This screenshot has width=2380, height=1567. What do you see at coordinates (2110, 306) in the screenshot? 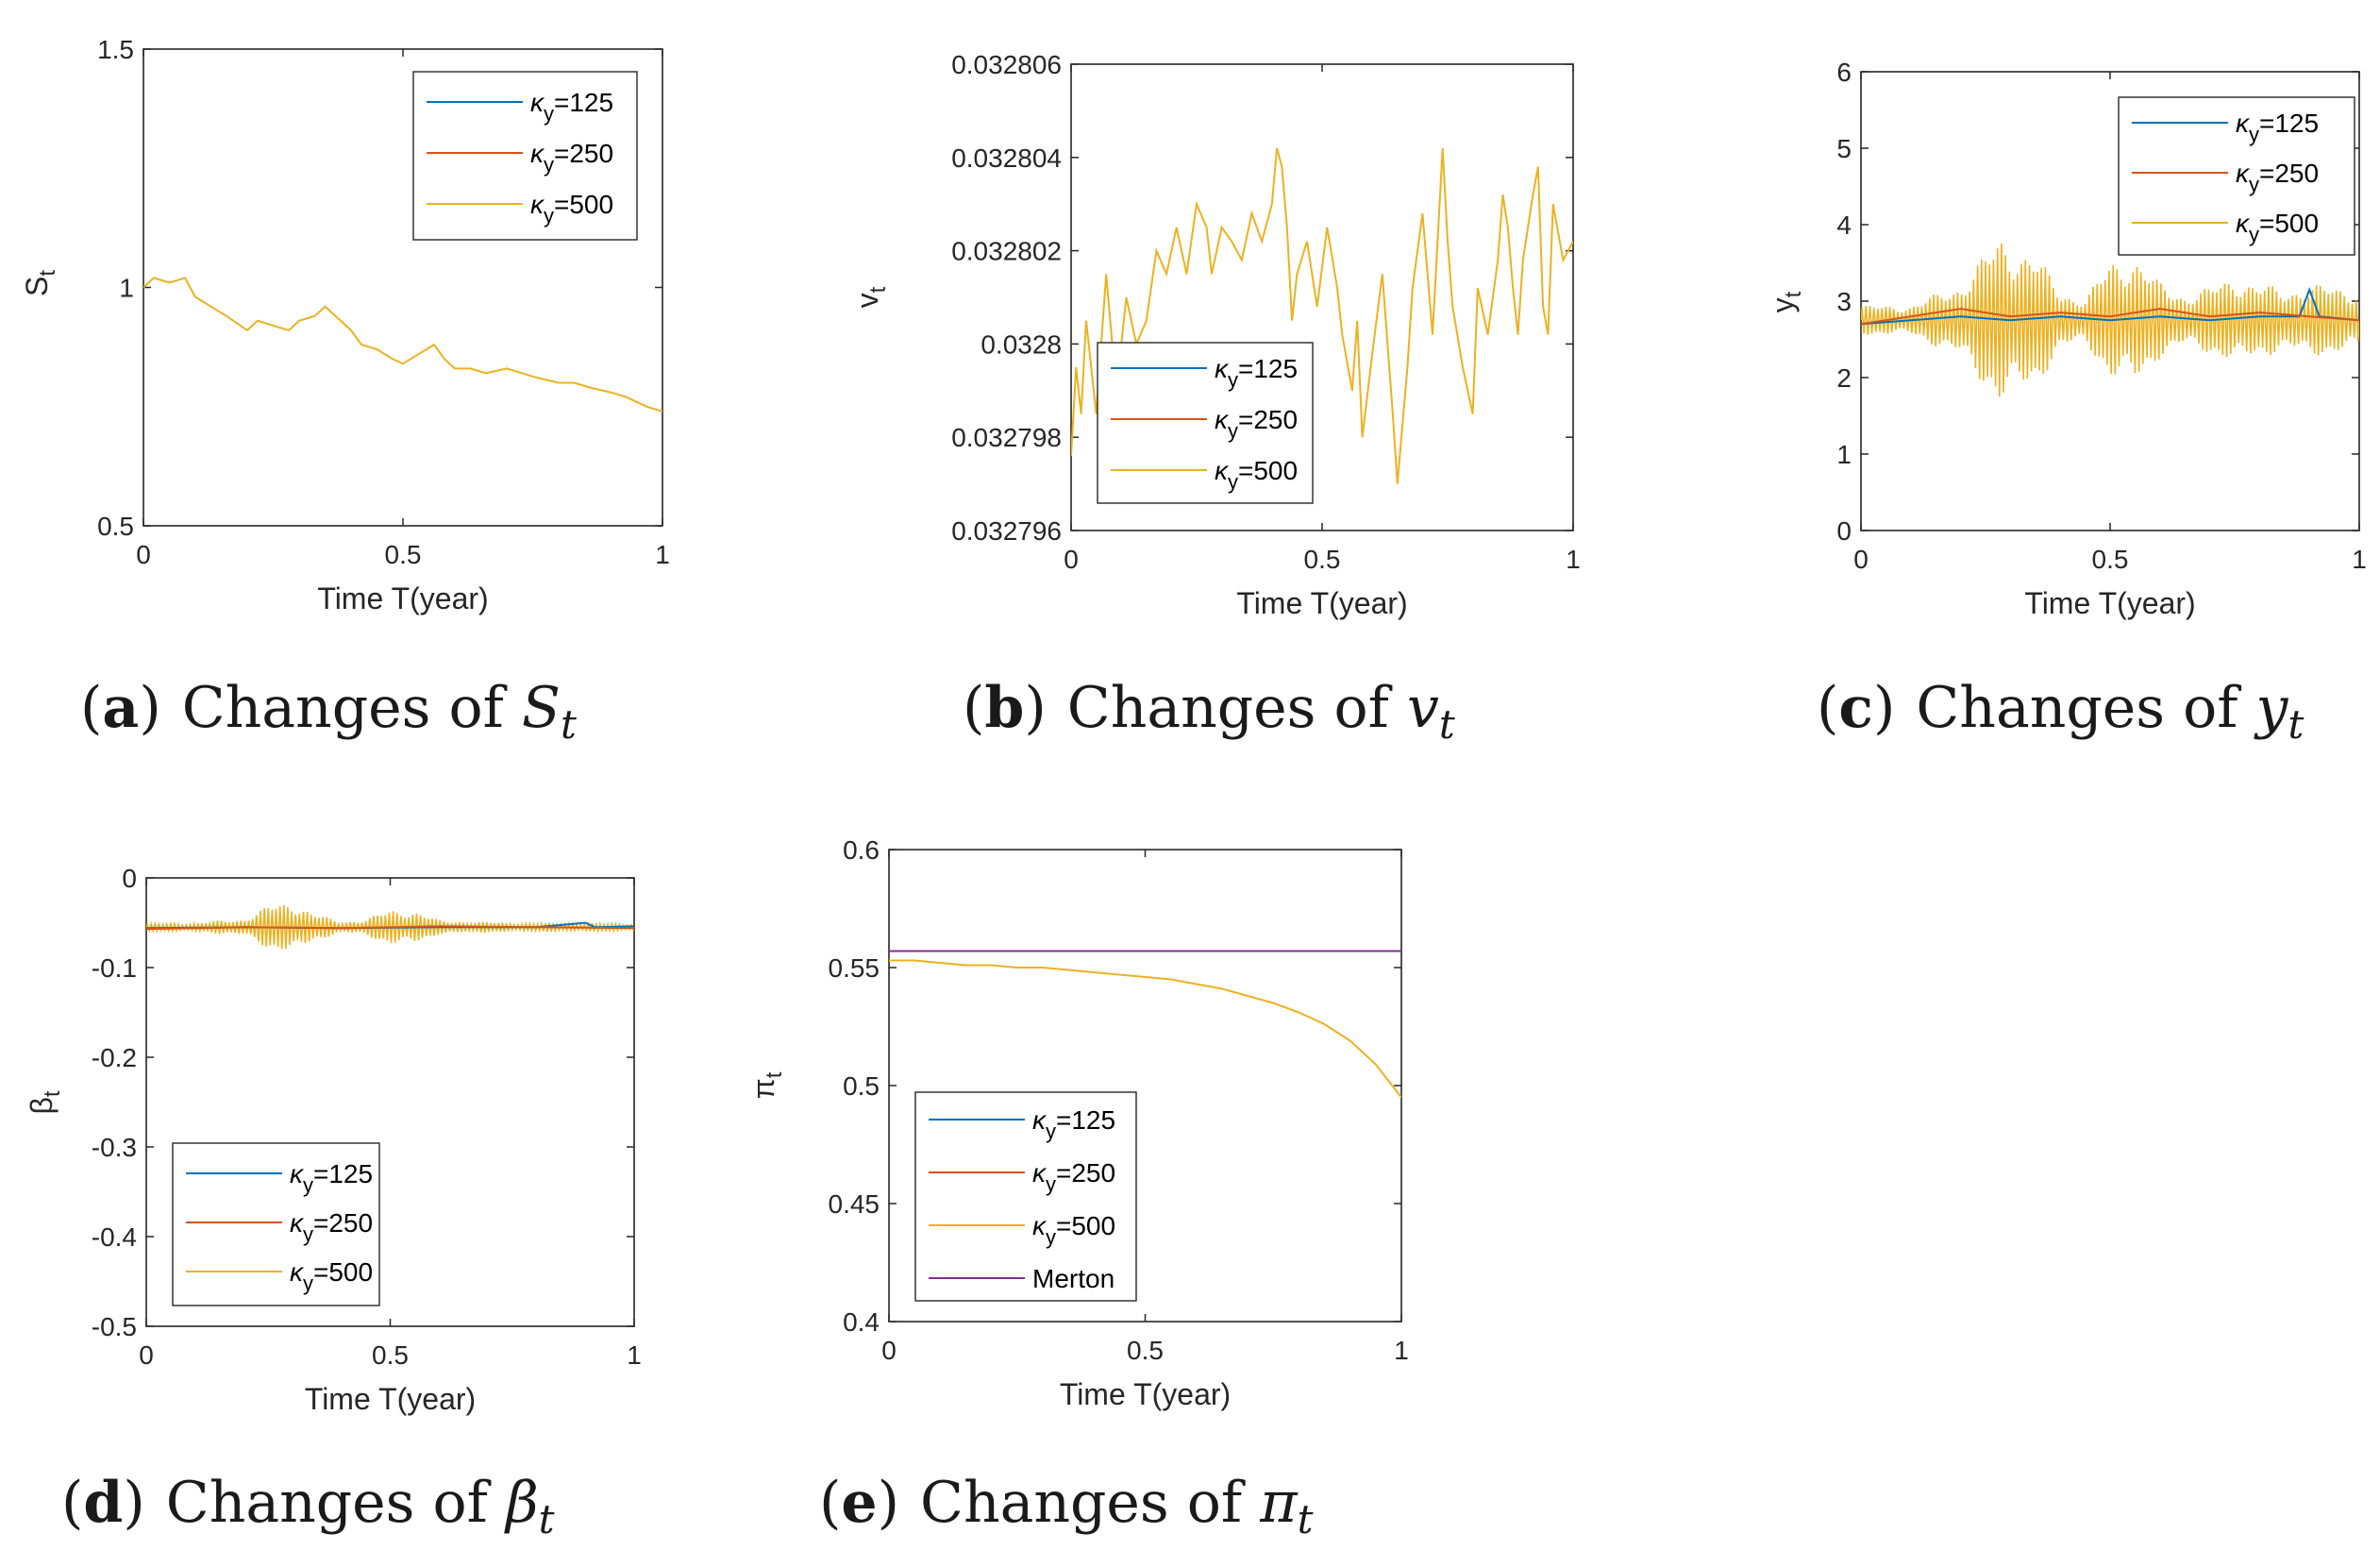
I see `series-line-k125` at bounding box center [2110, 306].